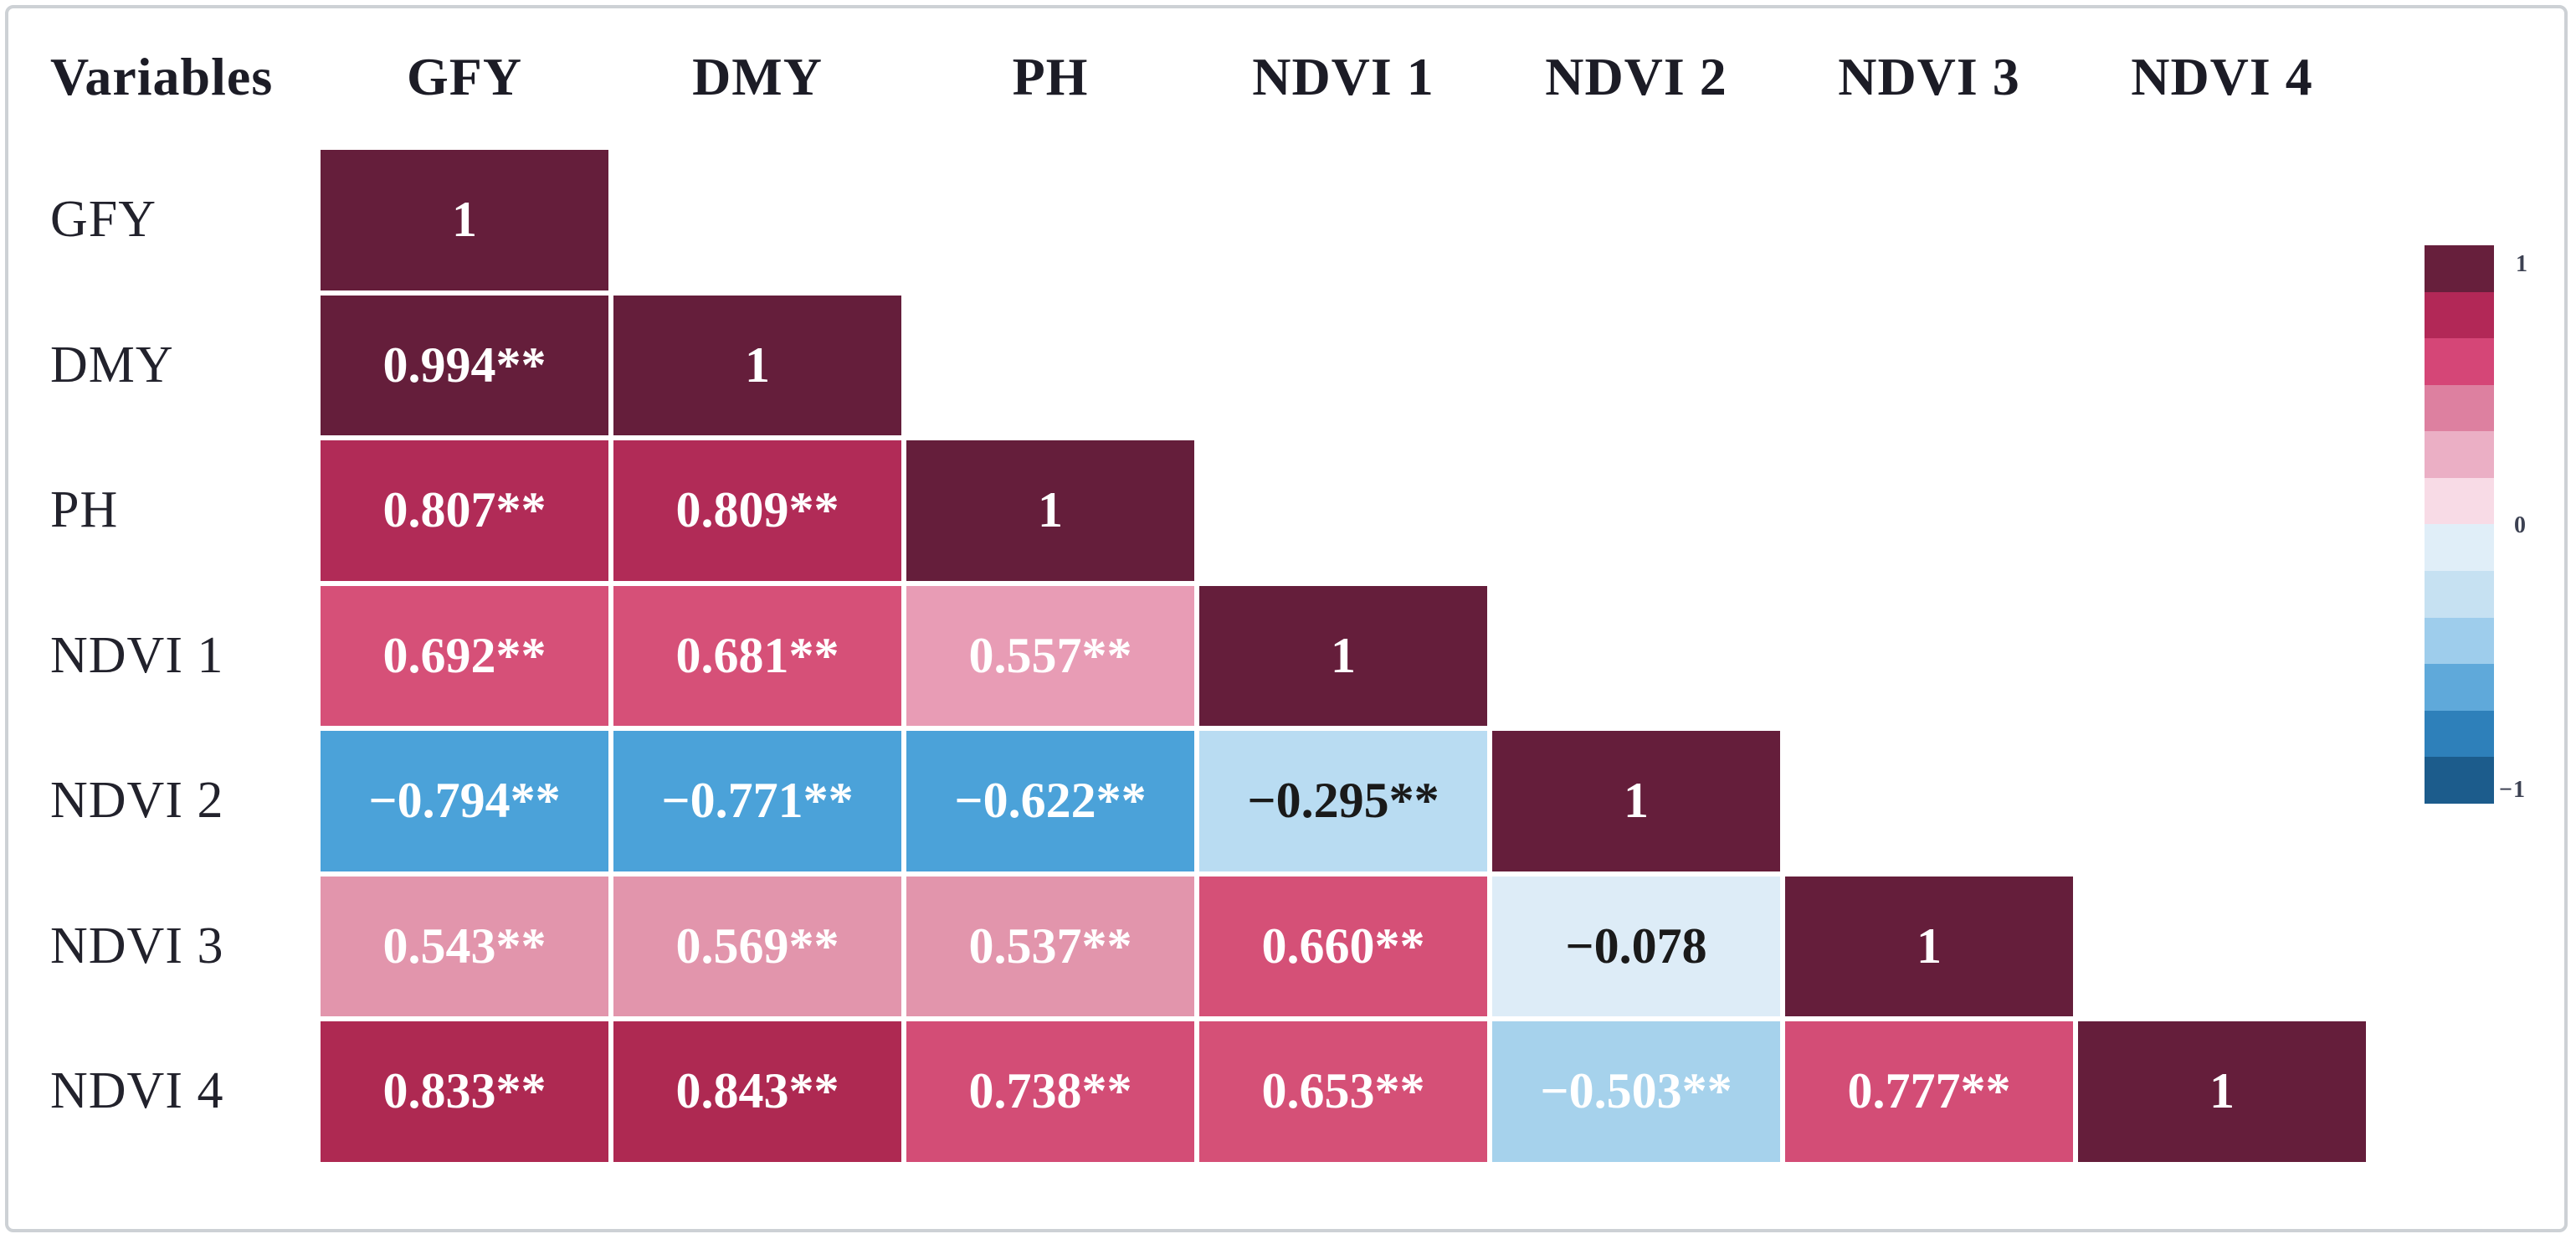  What do you see at coordinates (103, 220) in the screenshot?
I see `row-label-gfy: GFY` at bounding box center [103, 220].